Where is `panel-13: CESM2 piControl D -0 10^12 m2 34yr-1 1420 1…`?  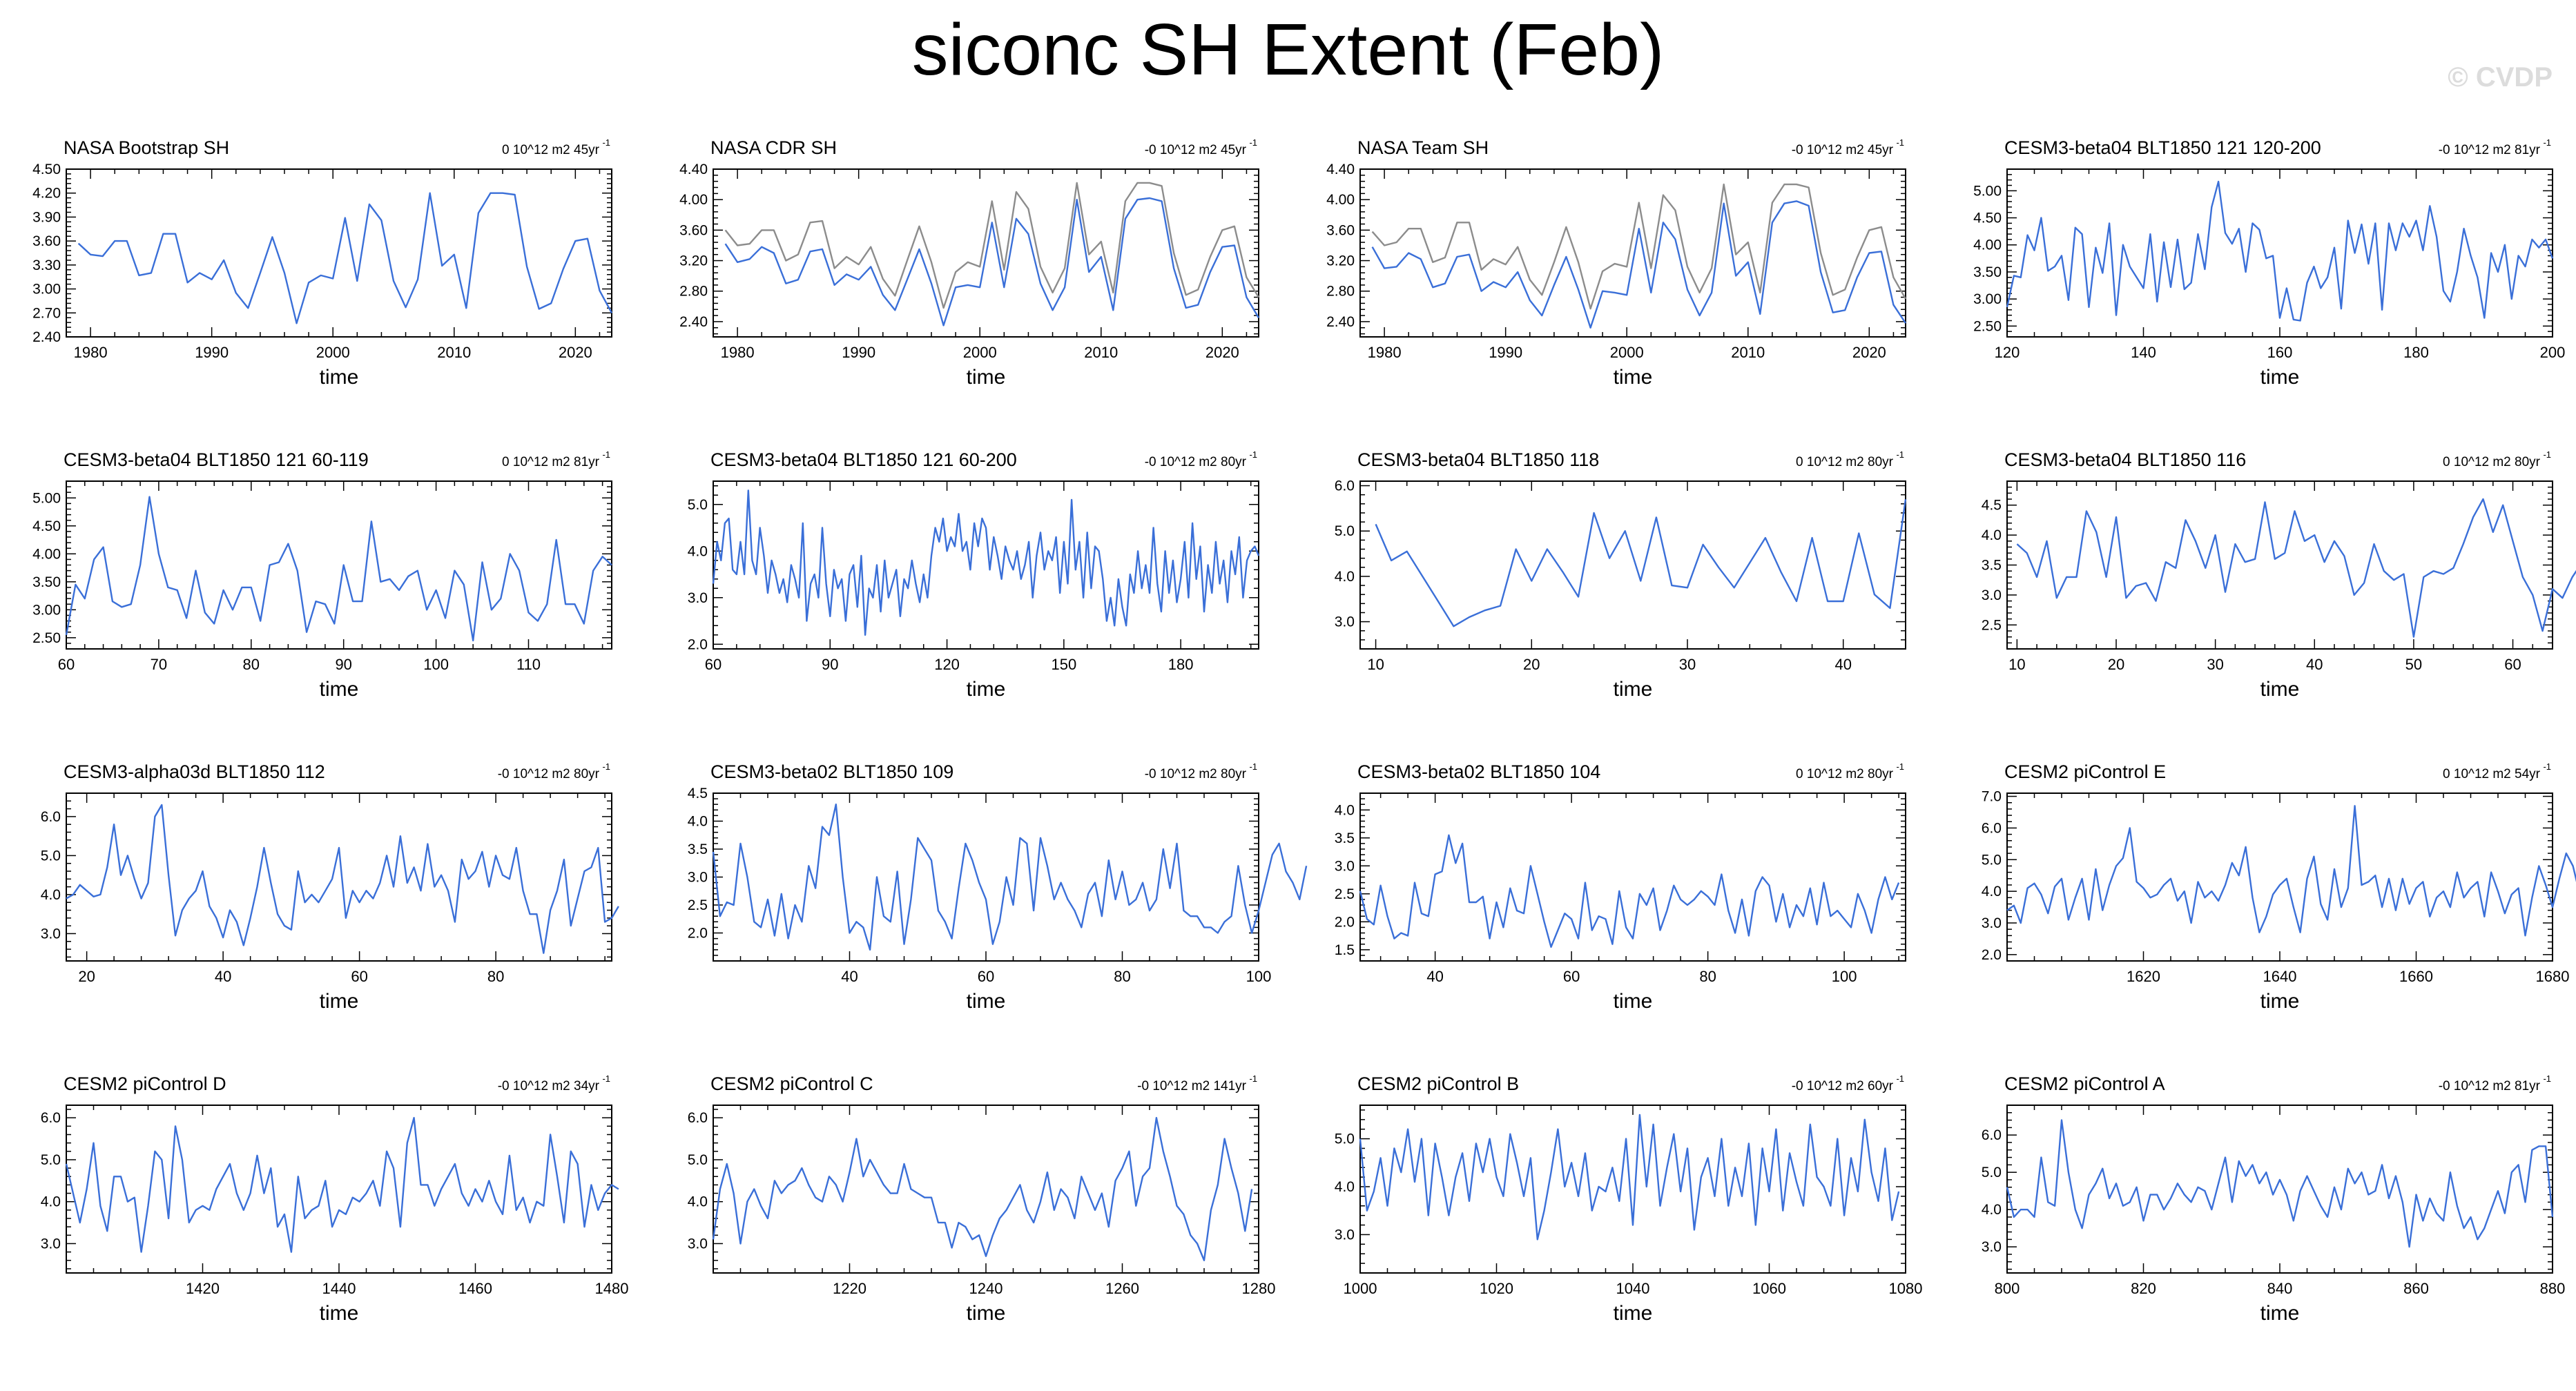 panel-13: CESM2 piControl D -0 10^12 m2 34yr-1 1420 1… is located at coordinates (335, 1199).